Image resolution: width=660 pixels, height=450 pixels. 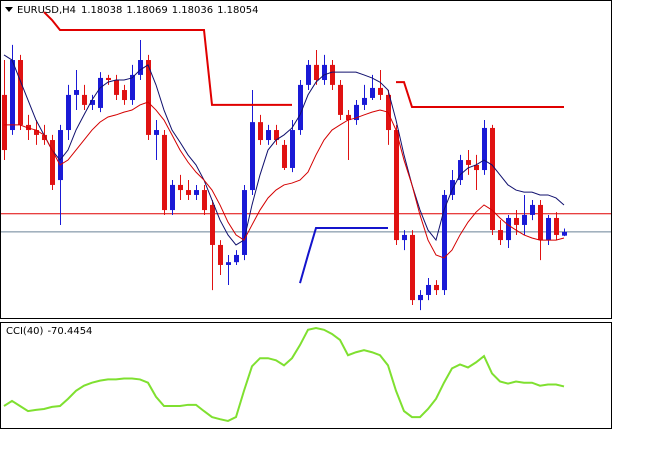 I want to click on chart-header: EURUSD,H4 1.18038 1.18069 1.18036 1.18054, so click(x=137, y=10).